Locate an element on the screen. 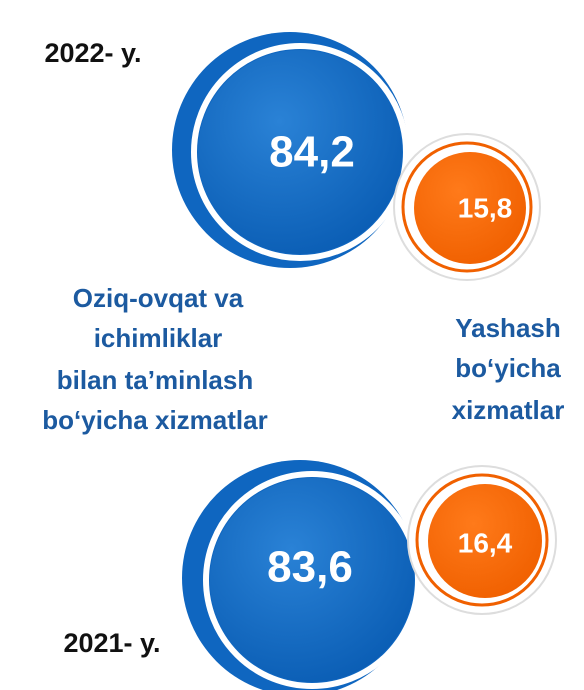 This screenshot has height=690, width=584. circle-accommodation-2022 is located at coordinates (467, 207).